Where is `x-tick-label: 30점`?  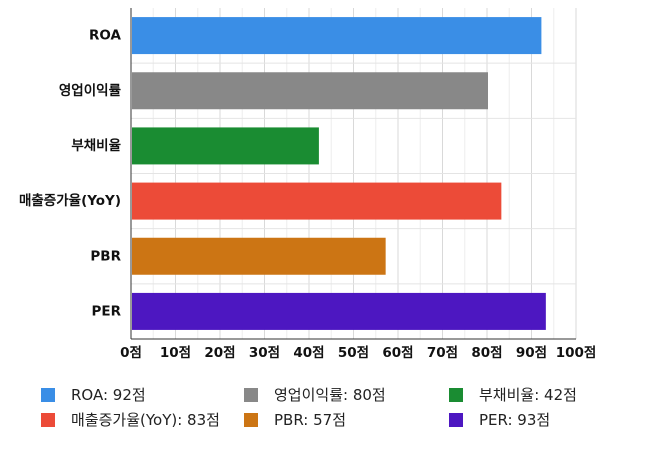 x-tick-label: 30점 is located at coordinates (264, 352).